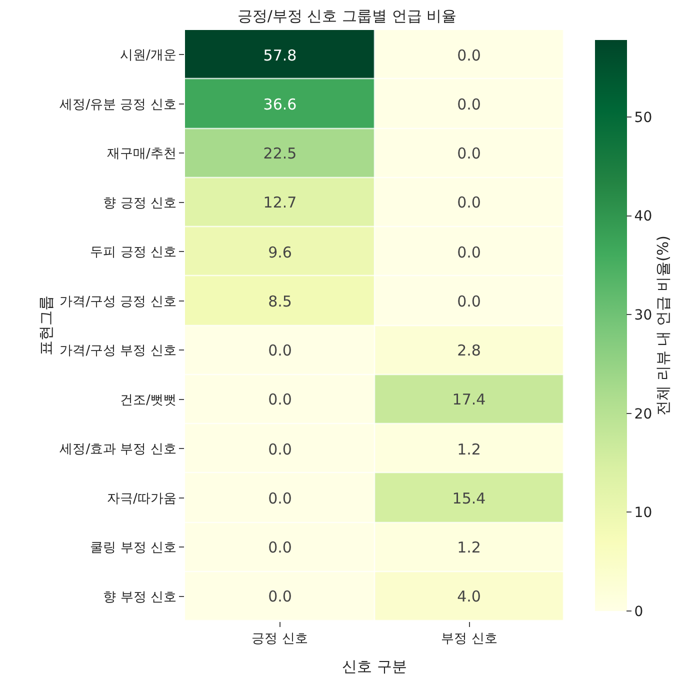 The height and width of the screenshot is (684, 694). What do you see at coordinates (45, 326) in the screenshot?
I see `y-axis-title: 표현그룹` at bounding box center [45, 326].